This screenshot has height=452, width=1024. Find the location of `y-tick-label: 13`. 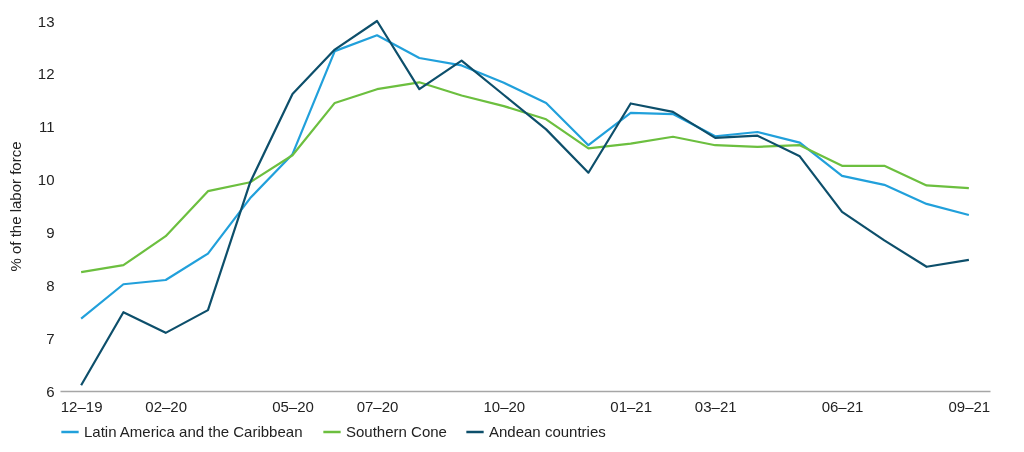

y-tick-label: 13 is located at coordinates (46, 21).